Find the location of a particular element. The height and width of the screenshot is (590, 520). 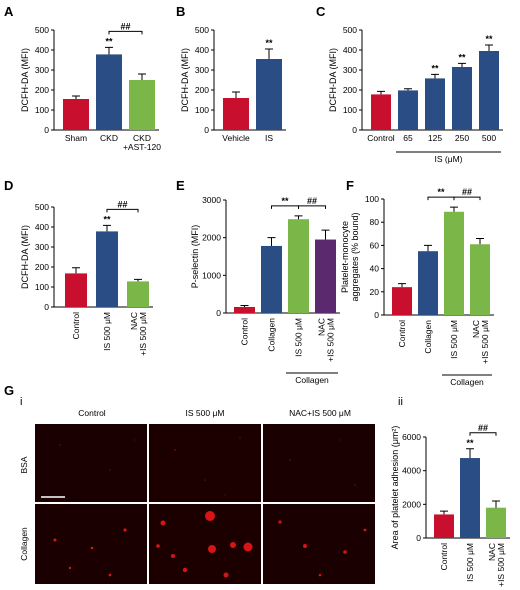

y-tick-label: 80 is located at coordinates (375, 222).